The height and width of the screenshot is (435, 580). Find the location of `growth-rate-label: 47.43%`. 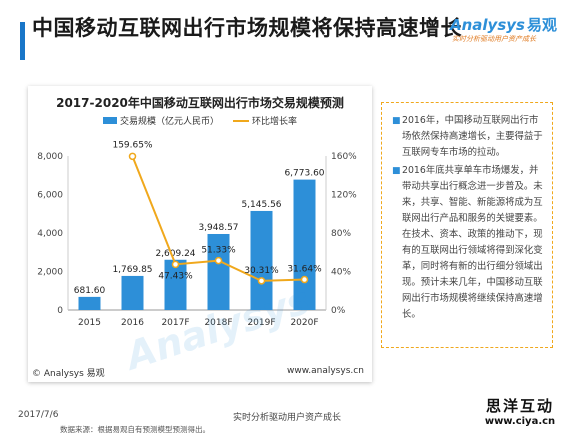

growth-rate-label: 47.43% is located at coordinates (175, 276).